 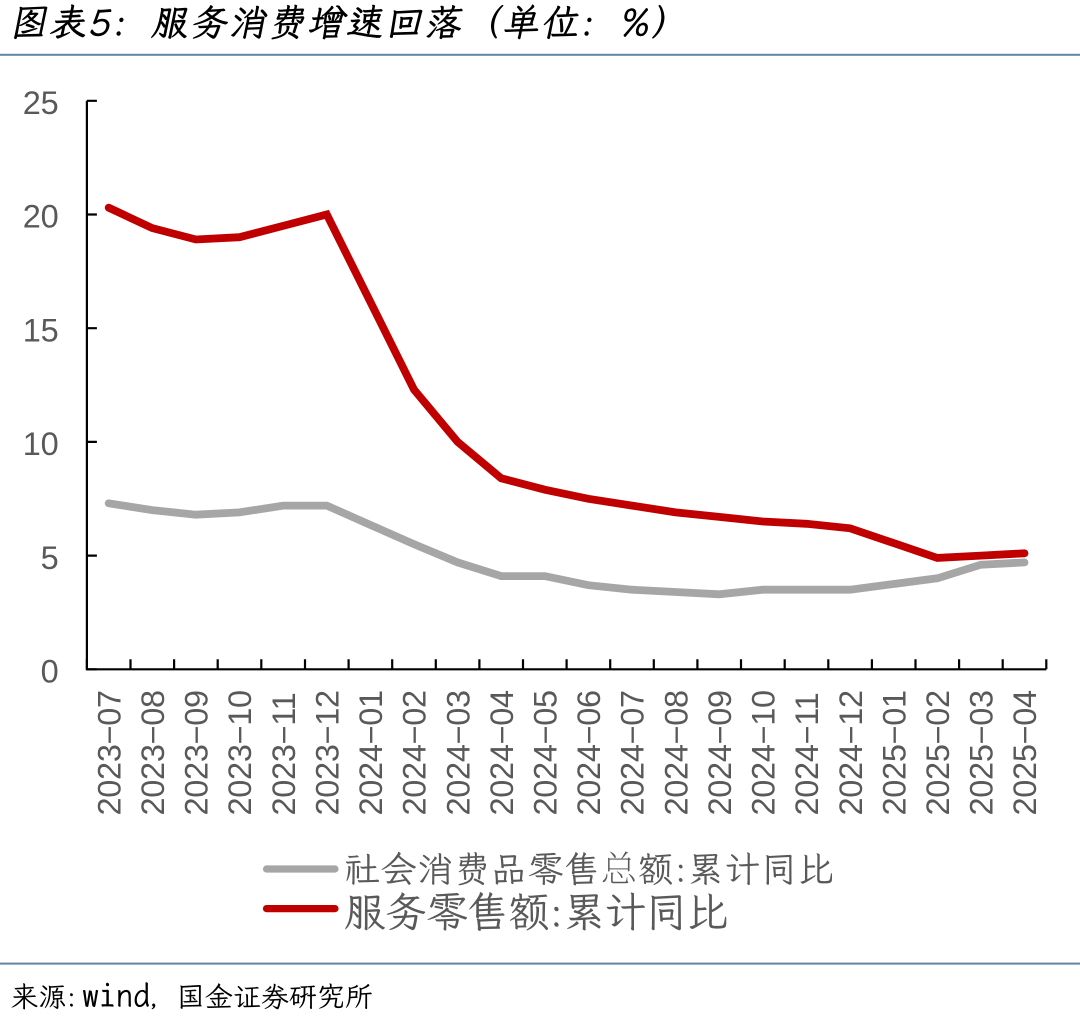 What do you see at coordinates (720, 752) in the screenshot?
I see `svg-text: 2024−09` at bounding box center [720, 752].